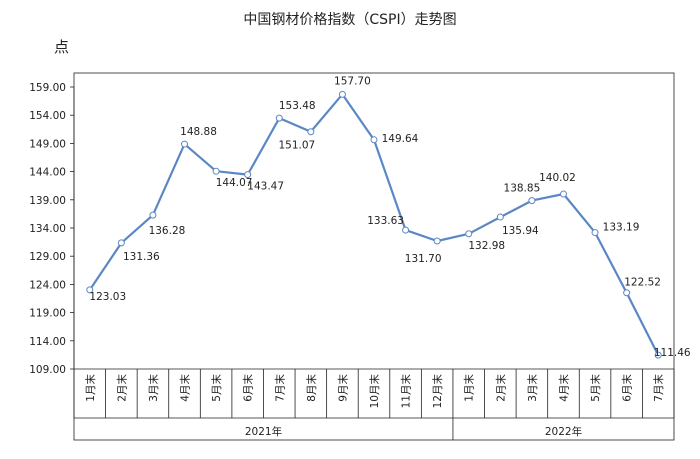 This screenshot has width=700, height=459. What do you see at coordinates (520, 231) in the screenshot?
I see `data-label: 135.94` at bounding box center [520, 231].